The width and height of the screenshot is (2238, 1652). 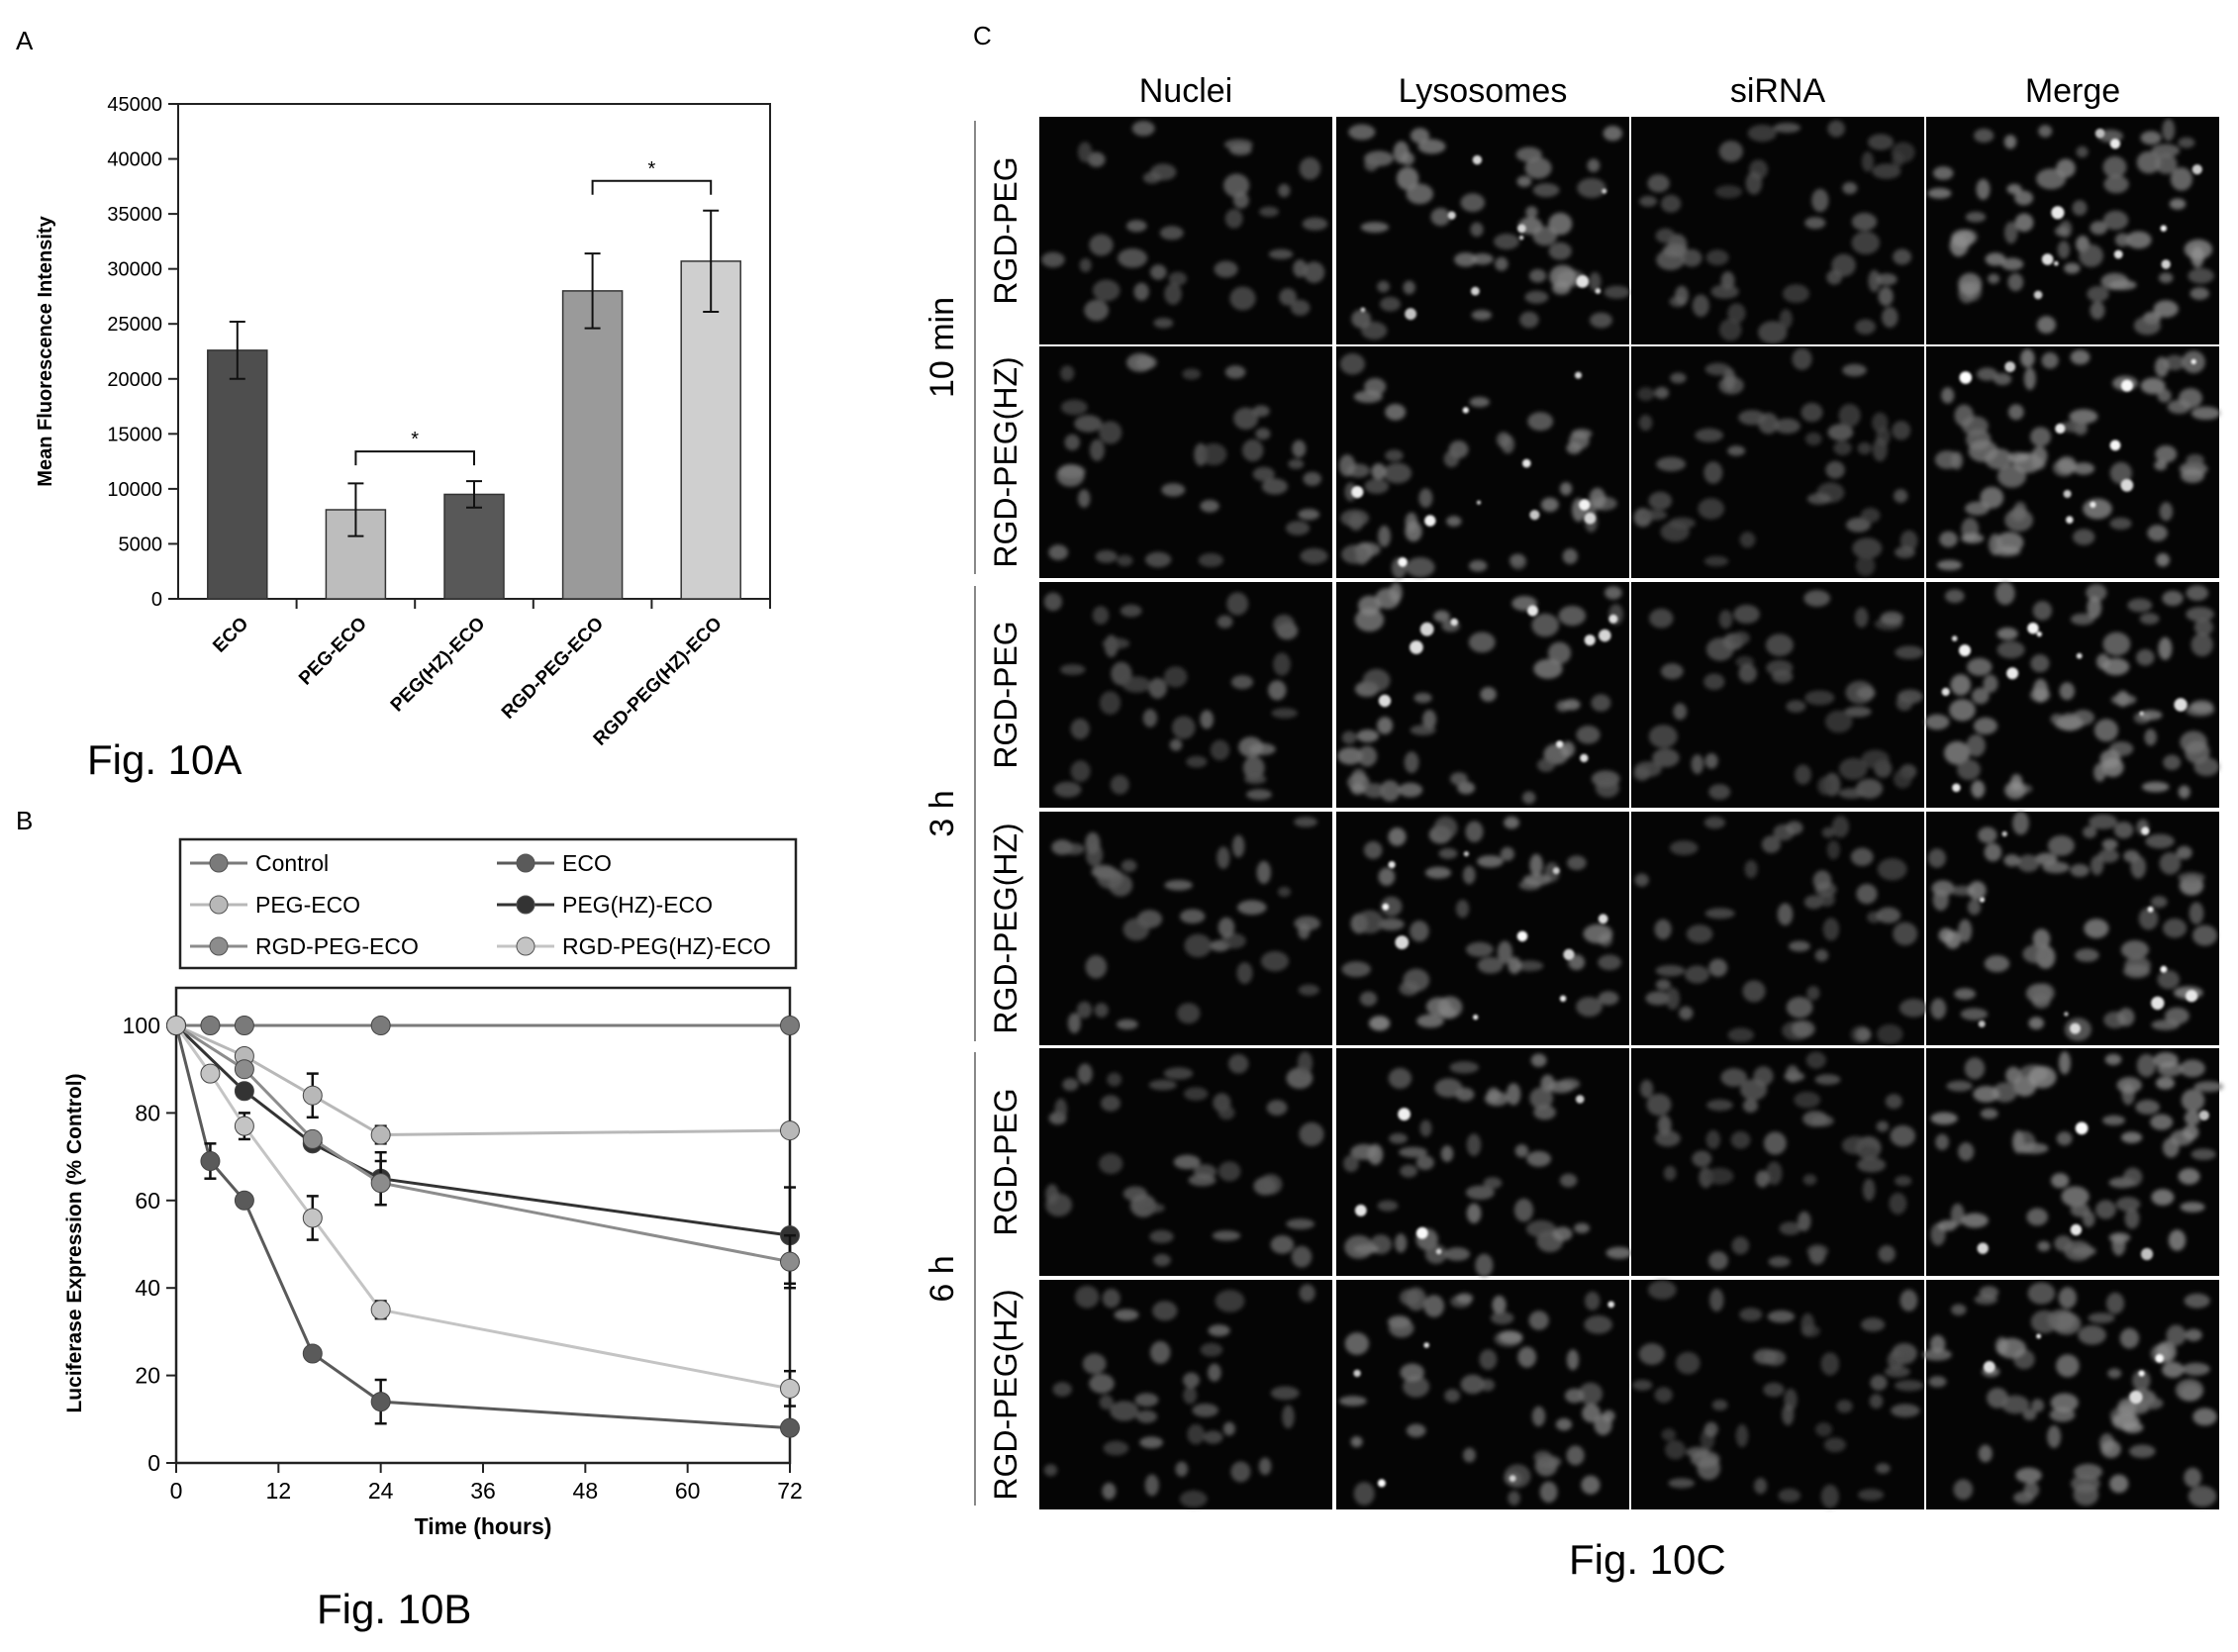 I want to click on y-tick-label: 80, so click(x=147, y=1112).